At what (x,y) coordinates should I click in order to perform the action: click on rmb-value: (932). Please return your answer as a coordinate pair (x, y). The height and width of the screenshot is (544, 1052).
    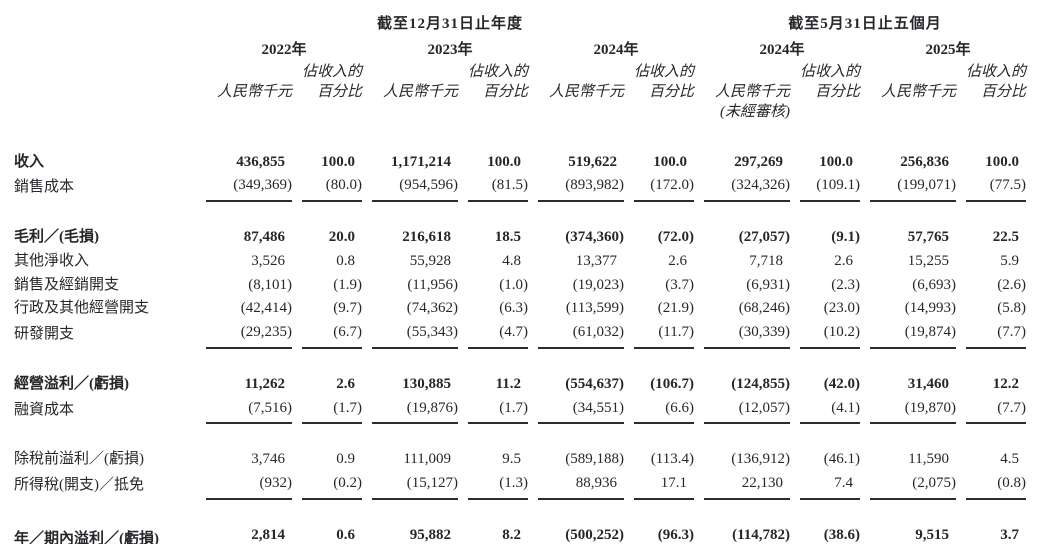
    Looking at the image, I should click on (249, 486).